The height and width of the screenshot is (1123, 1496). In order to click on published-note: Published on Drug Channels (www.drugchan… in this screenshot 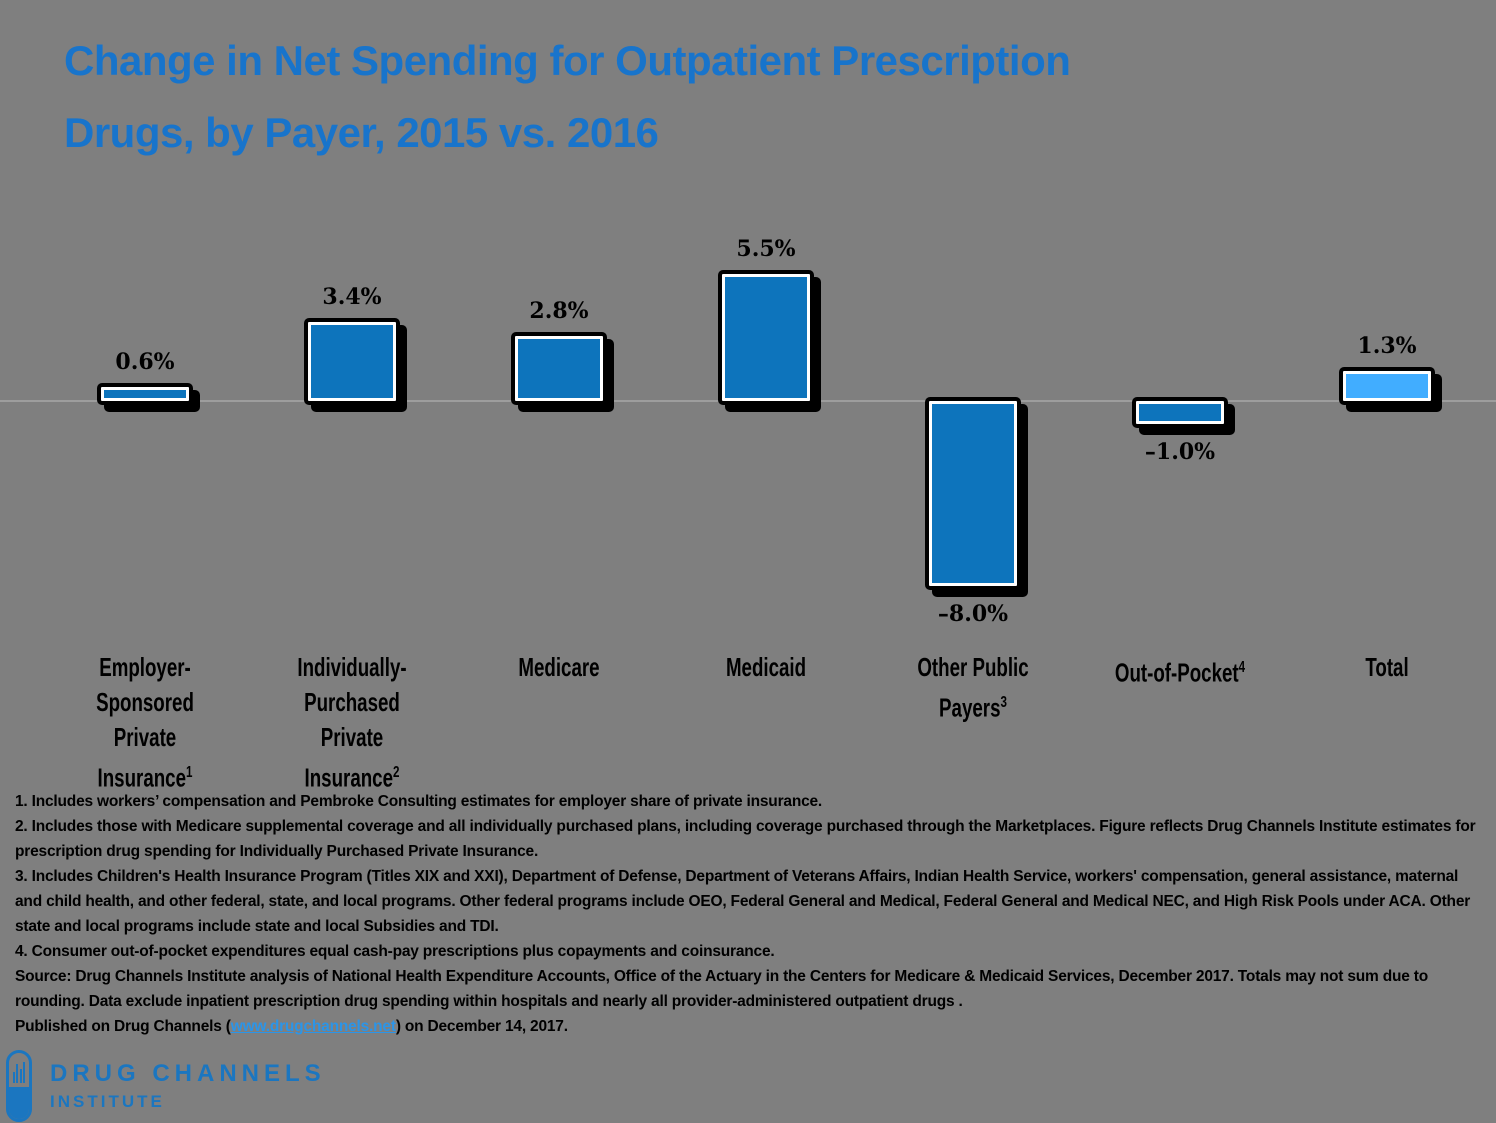, I will do `click(752, 1026)`.